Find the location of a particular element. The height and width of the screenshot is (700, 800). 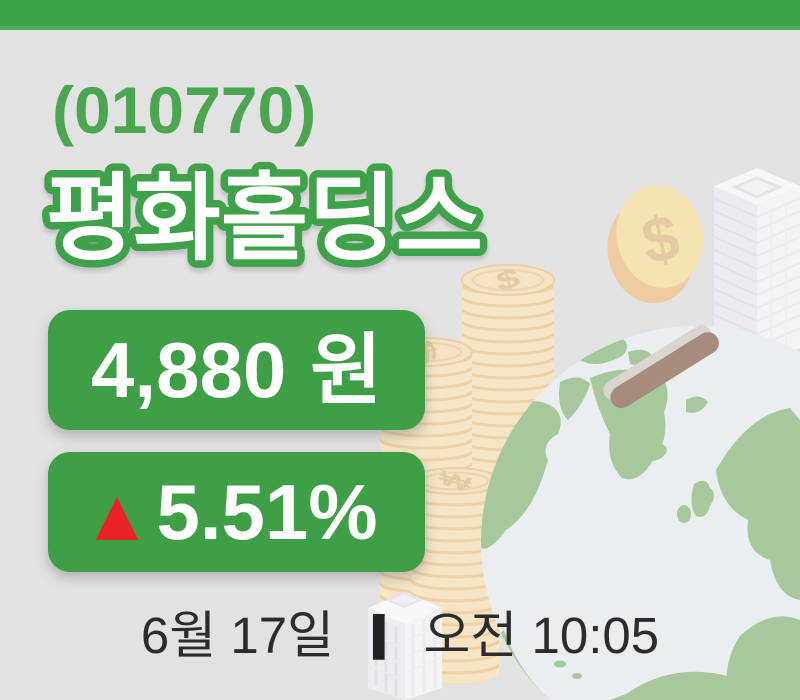

footer-datetime: 6월 17일 | 오전 10:05 is located at coordinates (400, 636).